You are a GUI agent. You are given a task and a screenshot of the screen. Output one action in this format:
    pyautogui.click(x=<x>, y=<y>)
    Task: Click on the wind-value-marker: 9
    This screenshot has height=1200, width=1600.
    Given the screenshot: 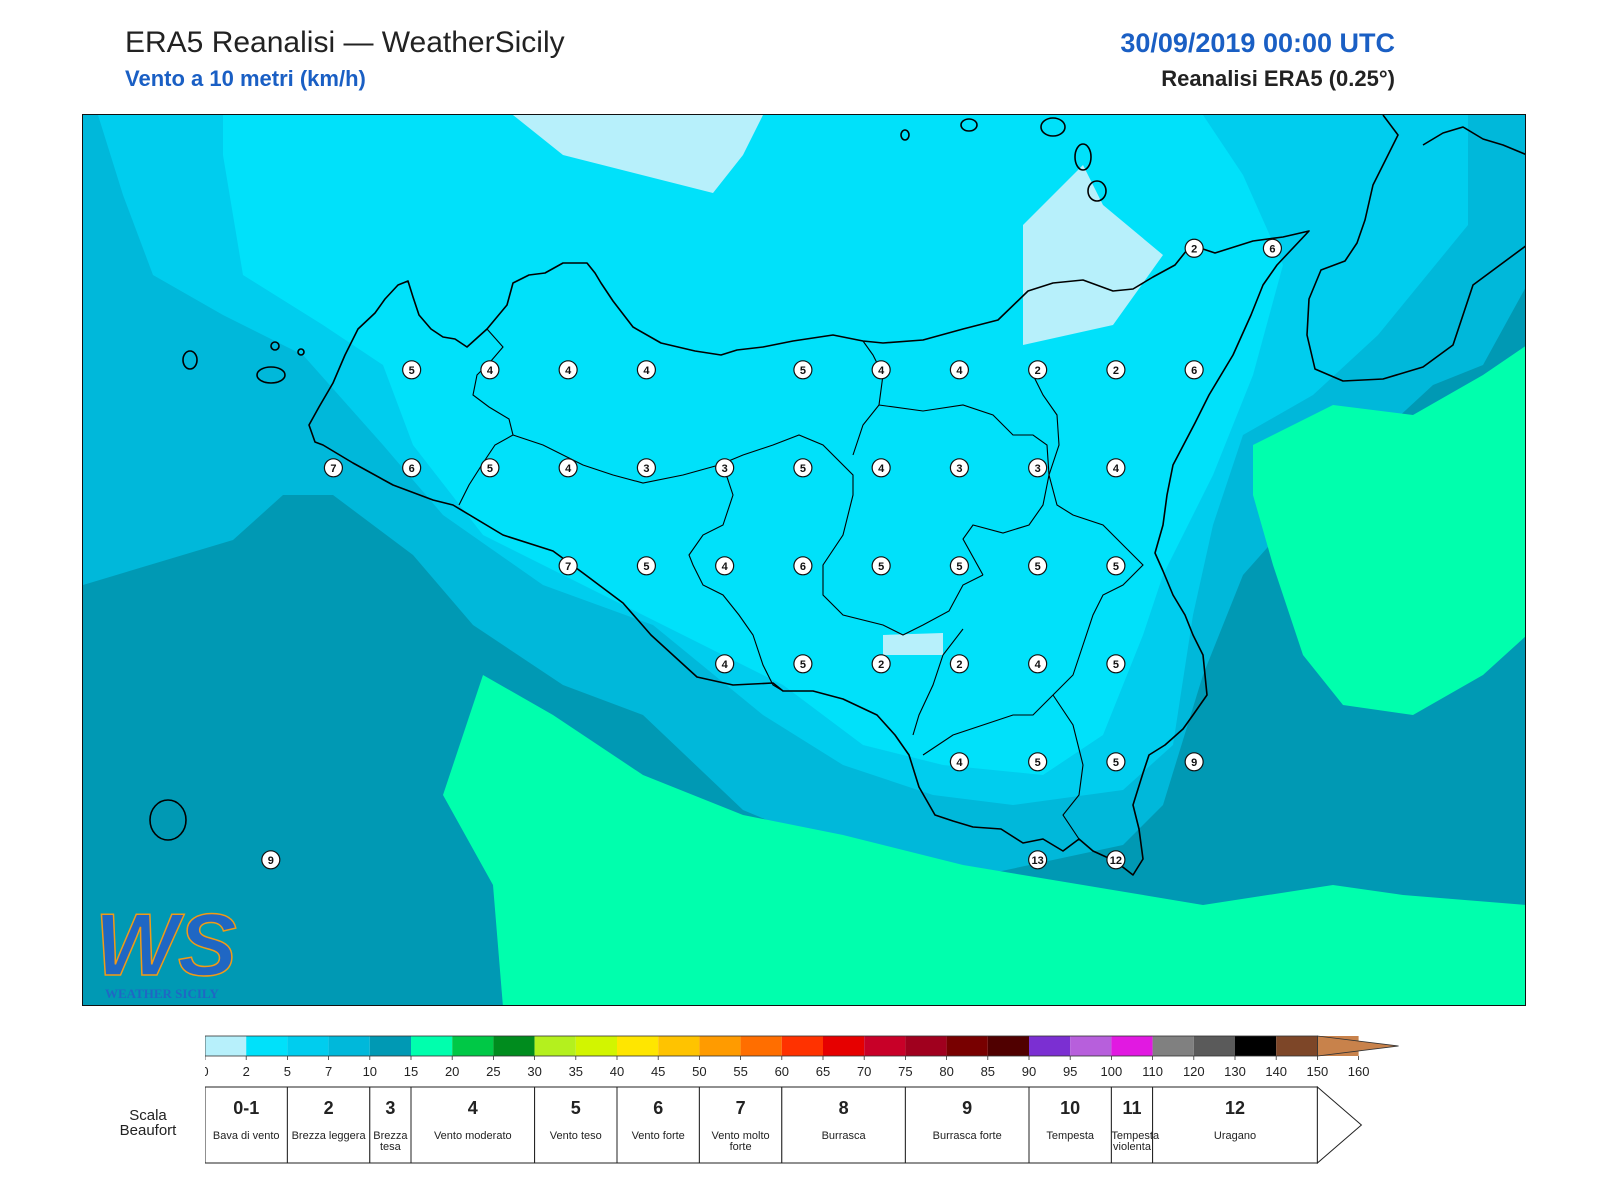 What is the action you would take?
    pyautogui.click(x=271, y=860)
    